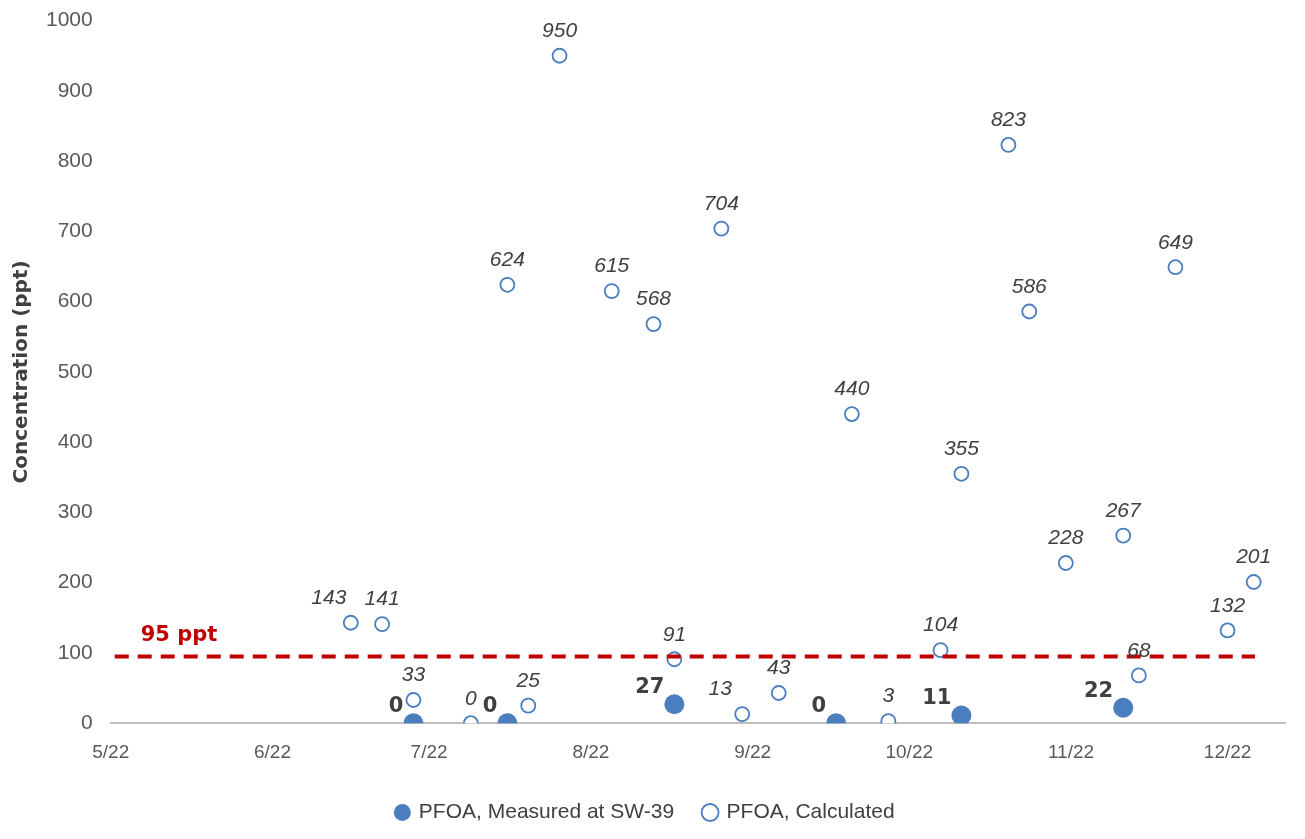 This screenshot has height=839, width=1305. I want to click on y-tick-label: 0, so click(87, 721).